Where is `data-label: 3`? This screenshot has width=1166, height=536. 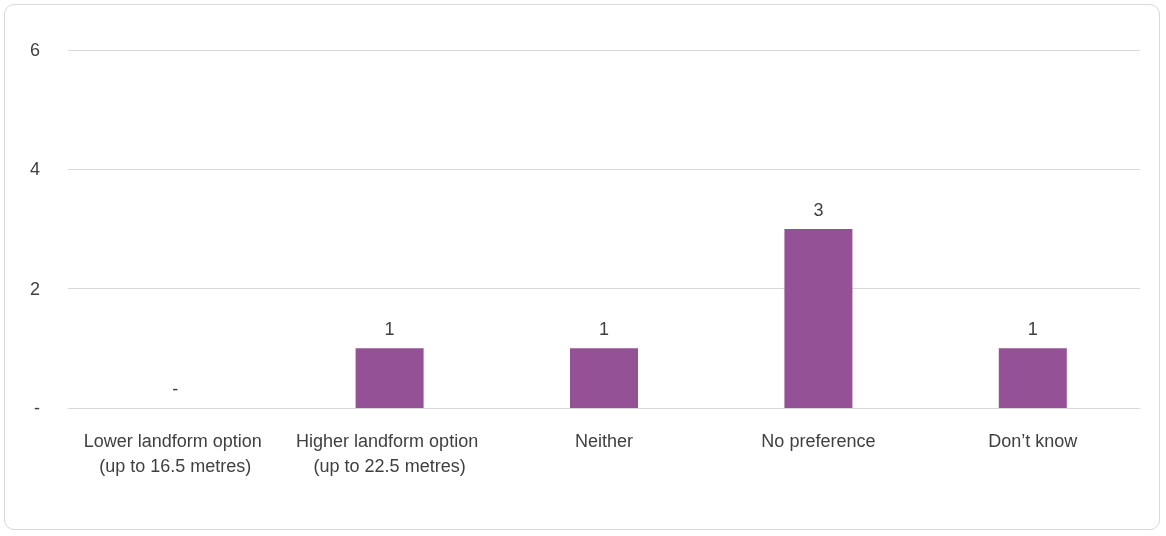
data-label: 3 is located at coordinates (818, 210).